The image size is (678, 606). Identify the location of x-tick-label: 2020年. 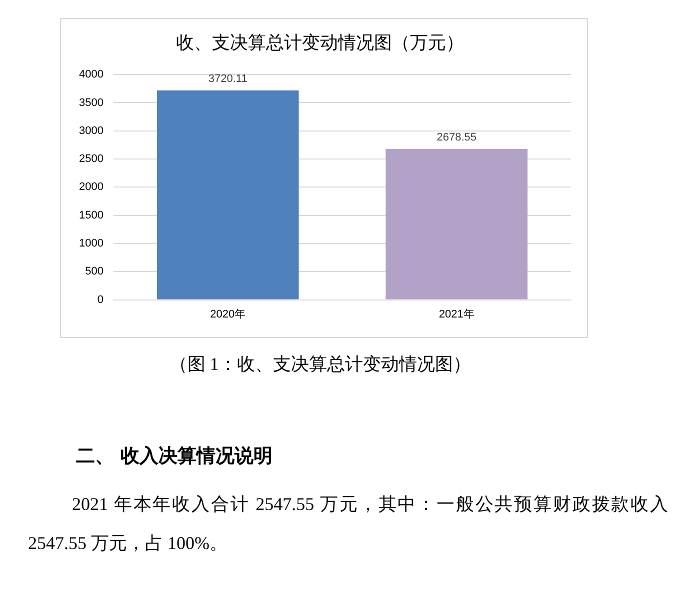
(228, 314).